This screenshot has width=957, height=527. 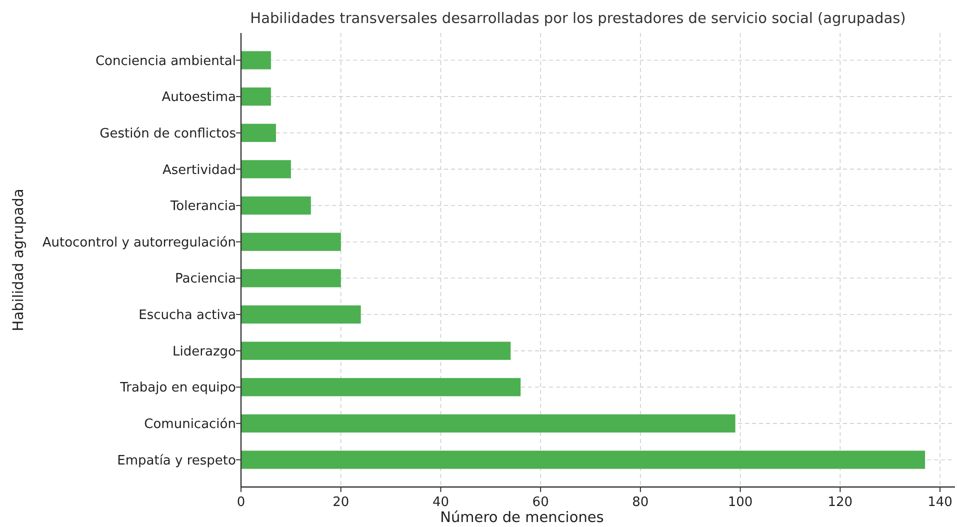 I want to click on x-tick-label: 20, so click(x=341, y=502).